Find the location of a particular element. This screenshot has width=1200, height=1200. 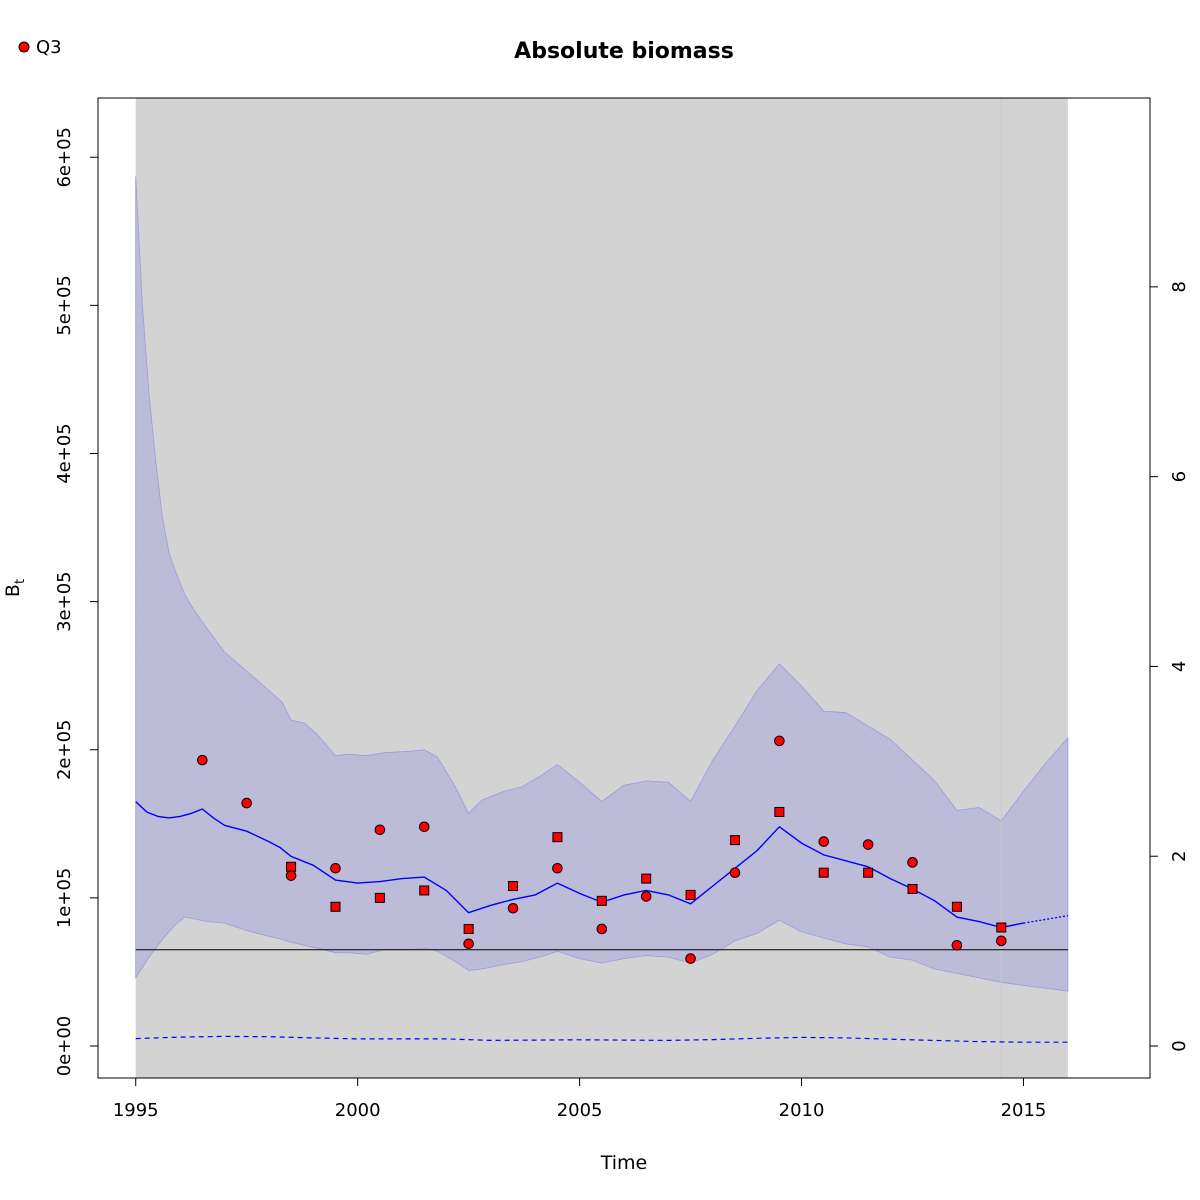

svg-text: Bt is located at coordinates (15, 588).